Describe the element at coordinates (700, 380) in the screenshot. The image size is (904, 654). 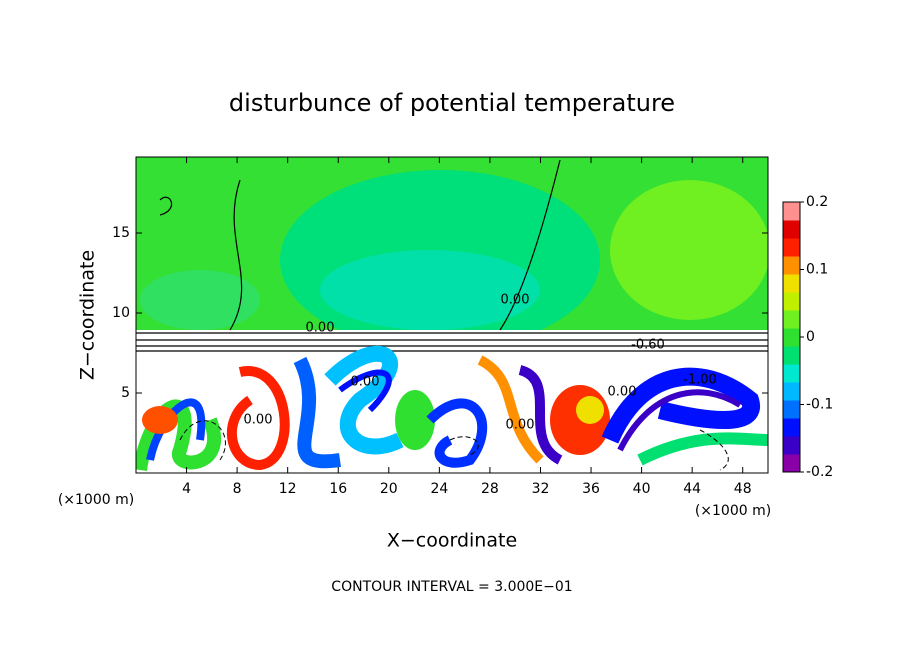
I see `contour-label: -1.00` at that location.